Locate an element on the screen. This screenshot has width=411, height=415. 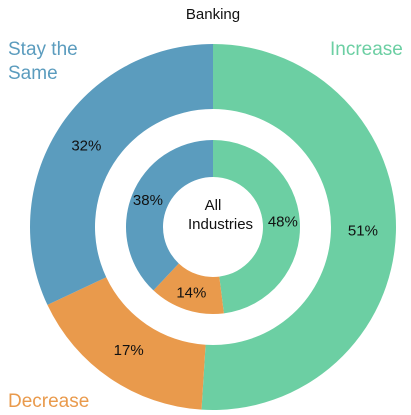
chart-title: Banking is located at coordinates (213, 14).